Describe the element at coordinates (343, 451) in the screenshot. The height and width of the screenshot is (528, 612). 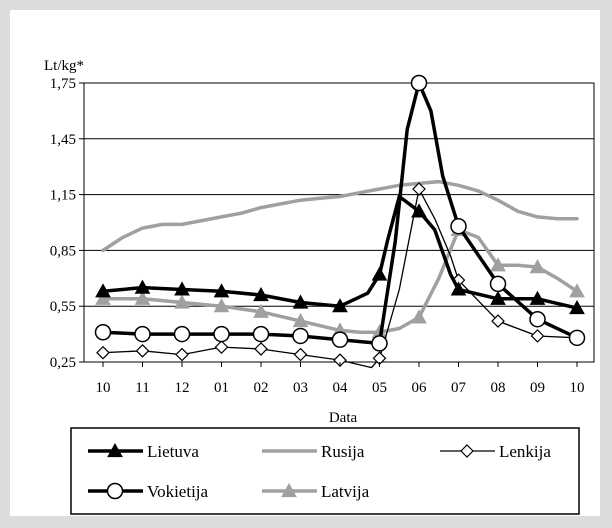
I see `legend-label: Rusija` at that location.